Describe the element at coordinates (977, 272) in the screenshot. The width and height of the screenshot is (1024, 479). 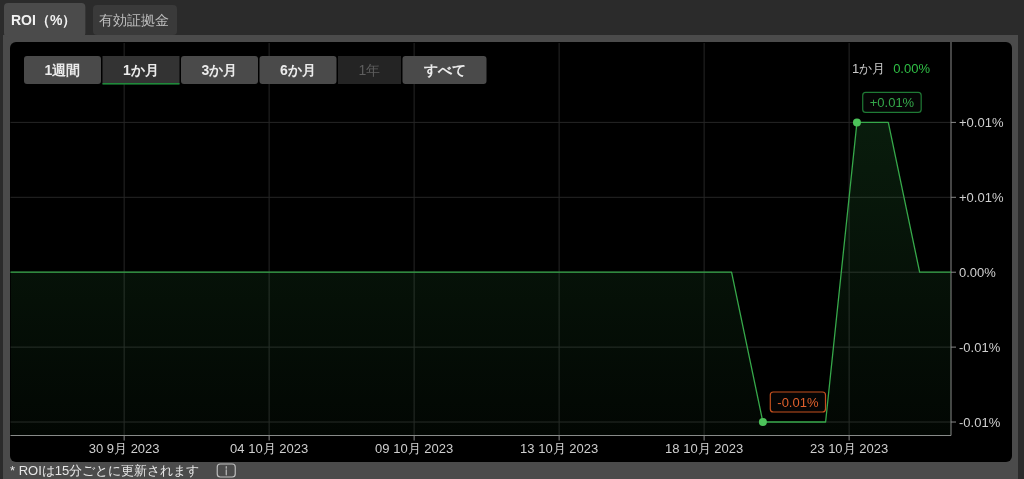
I see `y-tick-label: 0.00%` at that location.